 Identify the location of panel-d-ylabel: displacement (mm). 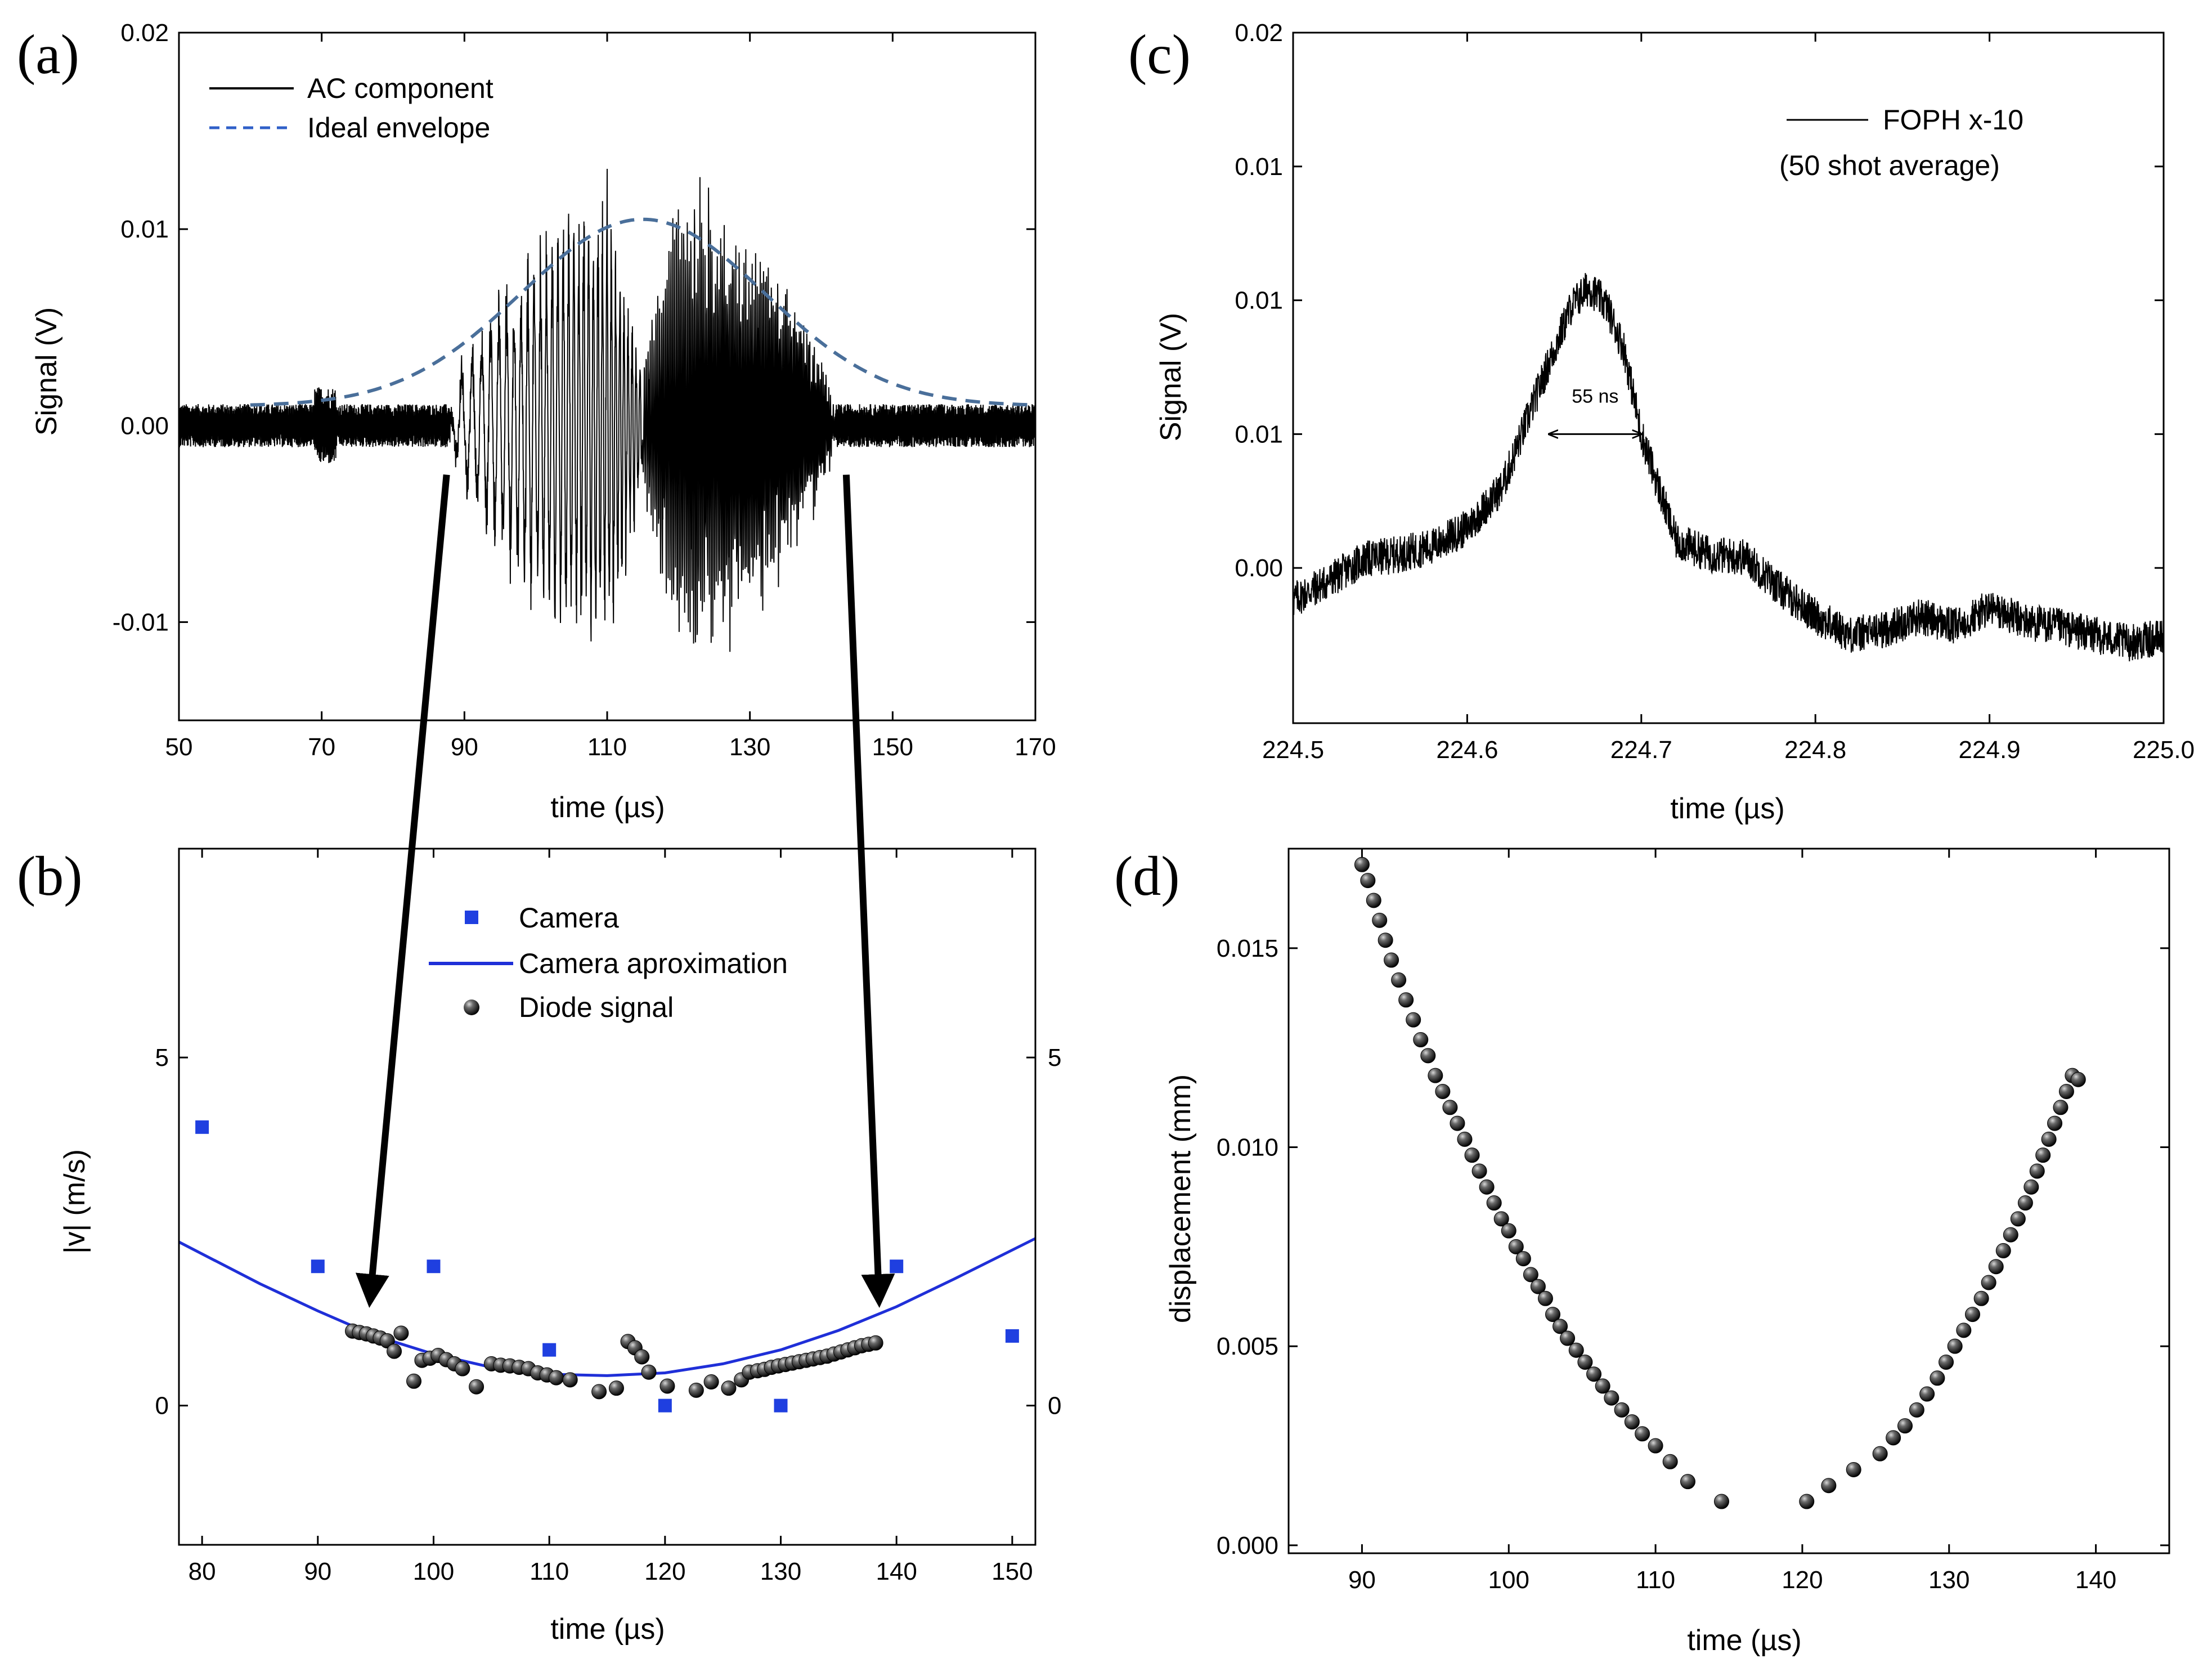
(1180, 1198).